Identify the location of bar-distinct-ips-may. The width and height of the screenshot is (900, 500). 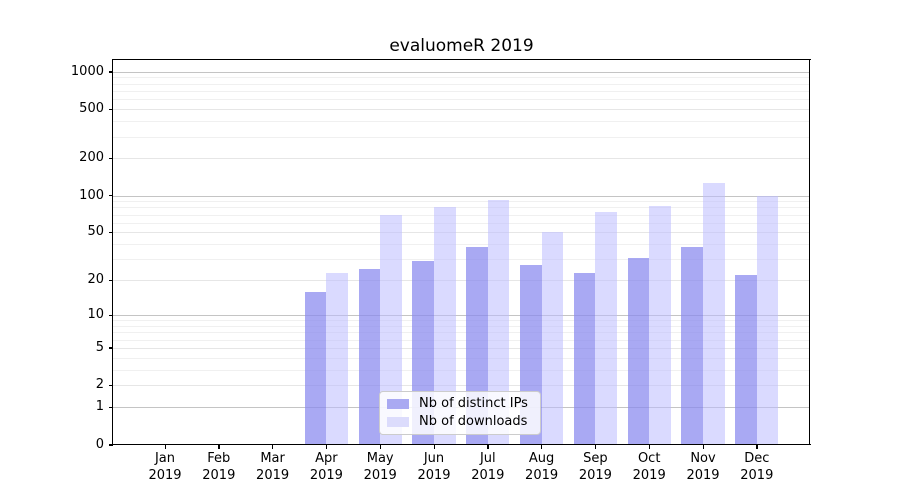
(369, 356).